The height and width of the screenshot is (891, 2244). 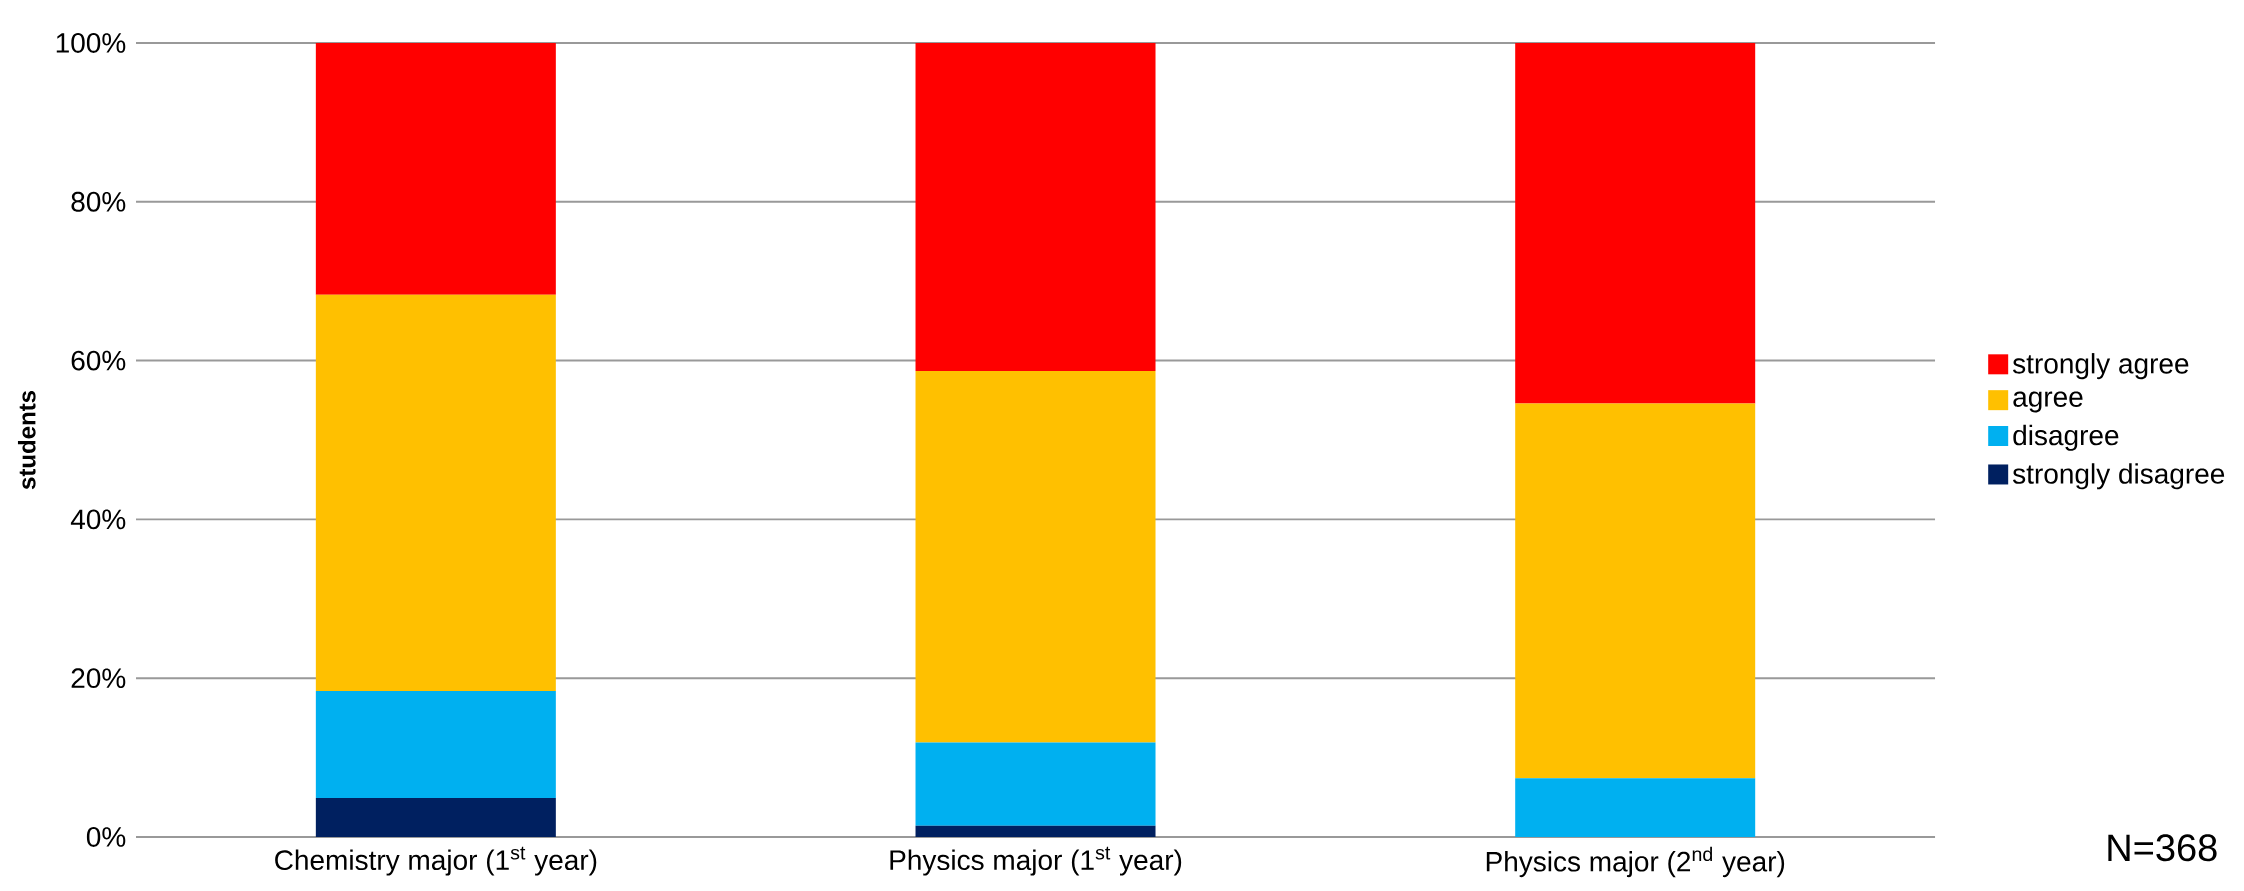 What do you see at coordinates (1036, 861) in the screenshot?
I see `x-tick-label: Physics major (1$^{st}$ year)` at bounding box center [1036, 861].